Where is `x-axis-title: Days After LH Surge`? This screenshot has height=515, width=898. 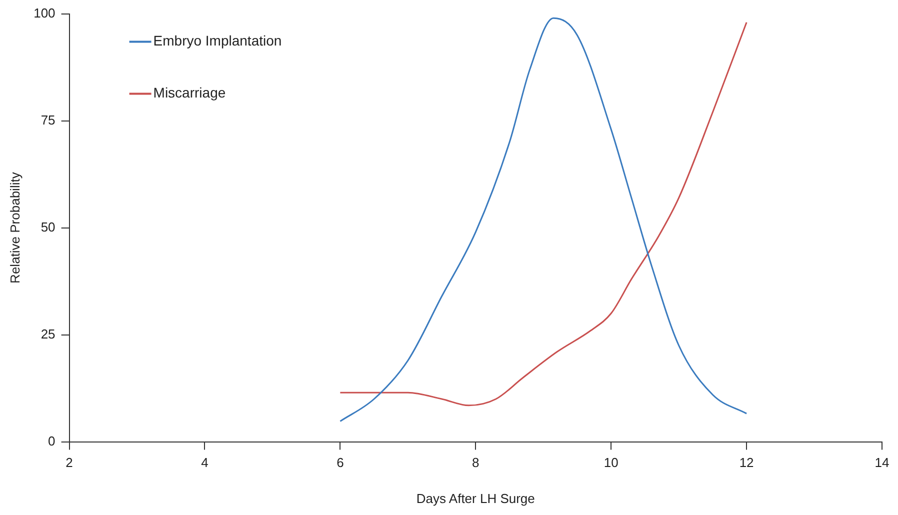
x-axis-title: Days After LH Surge is located at coordinates (475, 498).